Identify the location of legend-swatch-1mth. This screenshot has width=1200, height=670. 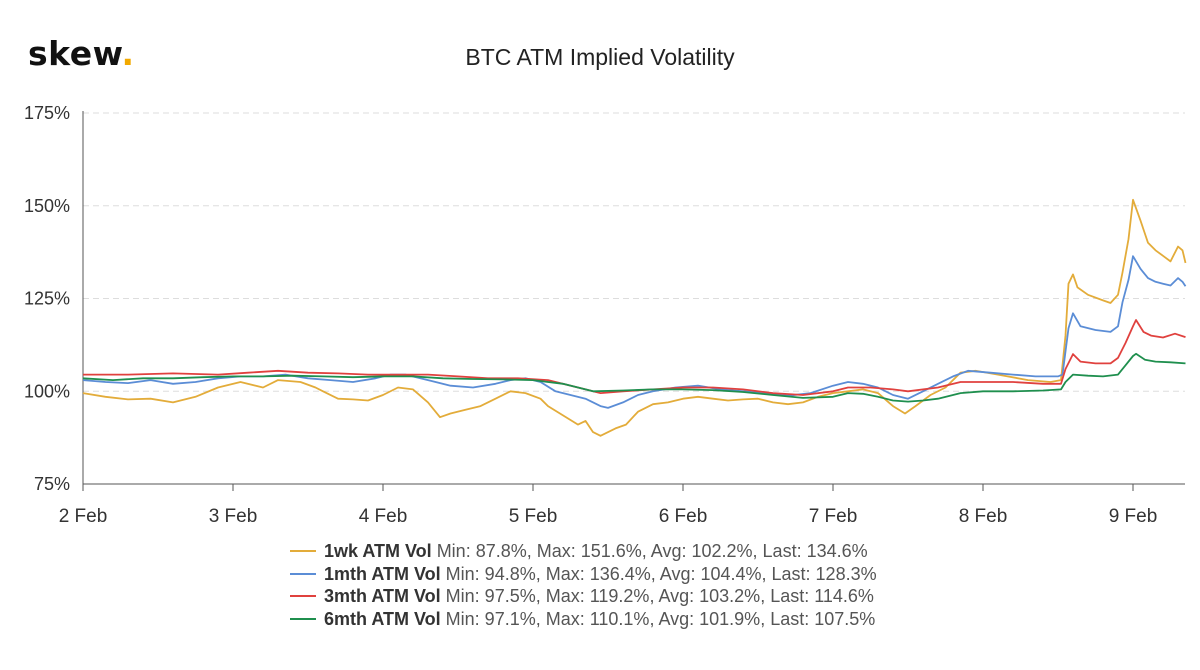
(303, 573).